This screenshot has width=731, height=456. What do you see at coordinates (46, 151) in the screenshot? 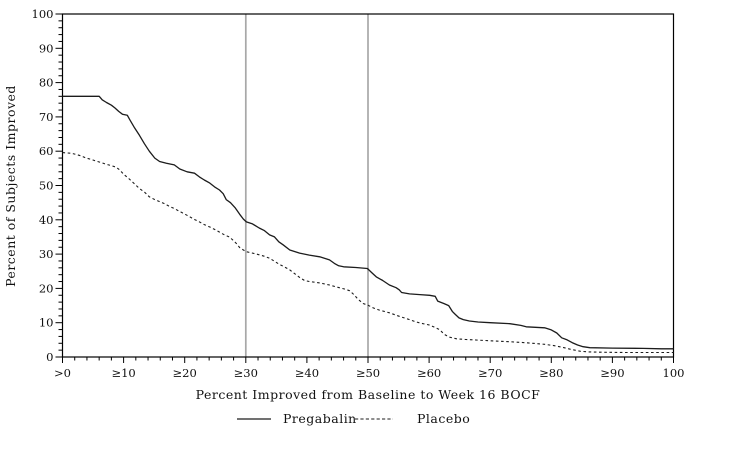
I see `y-tick-label: 60` at bounding box center [46, 151].